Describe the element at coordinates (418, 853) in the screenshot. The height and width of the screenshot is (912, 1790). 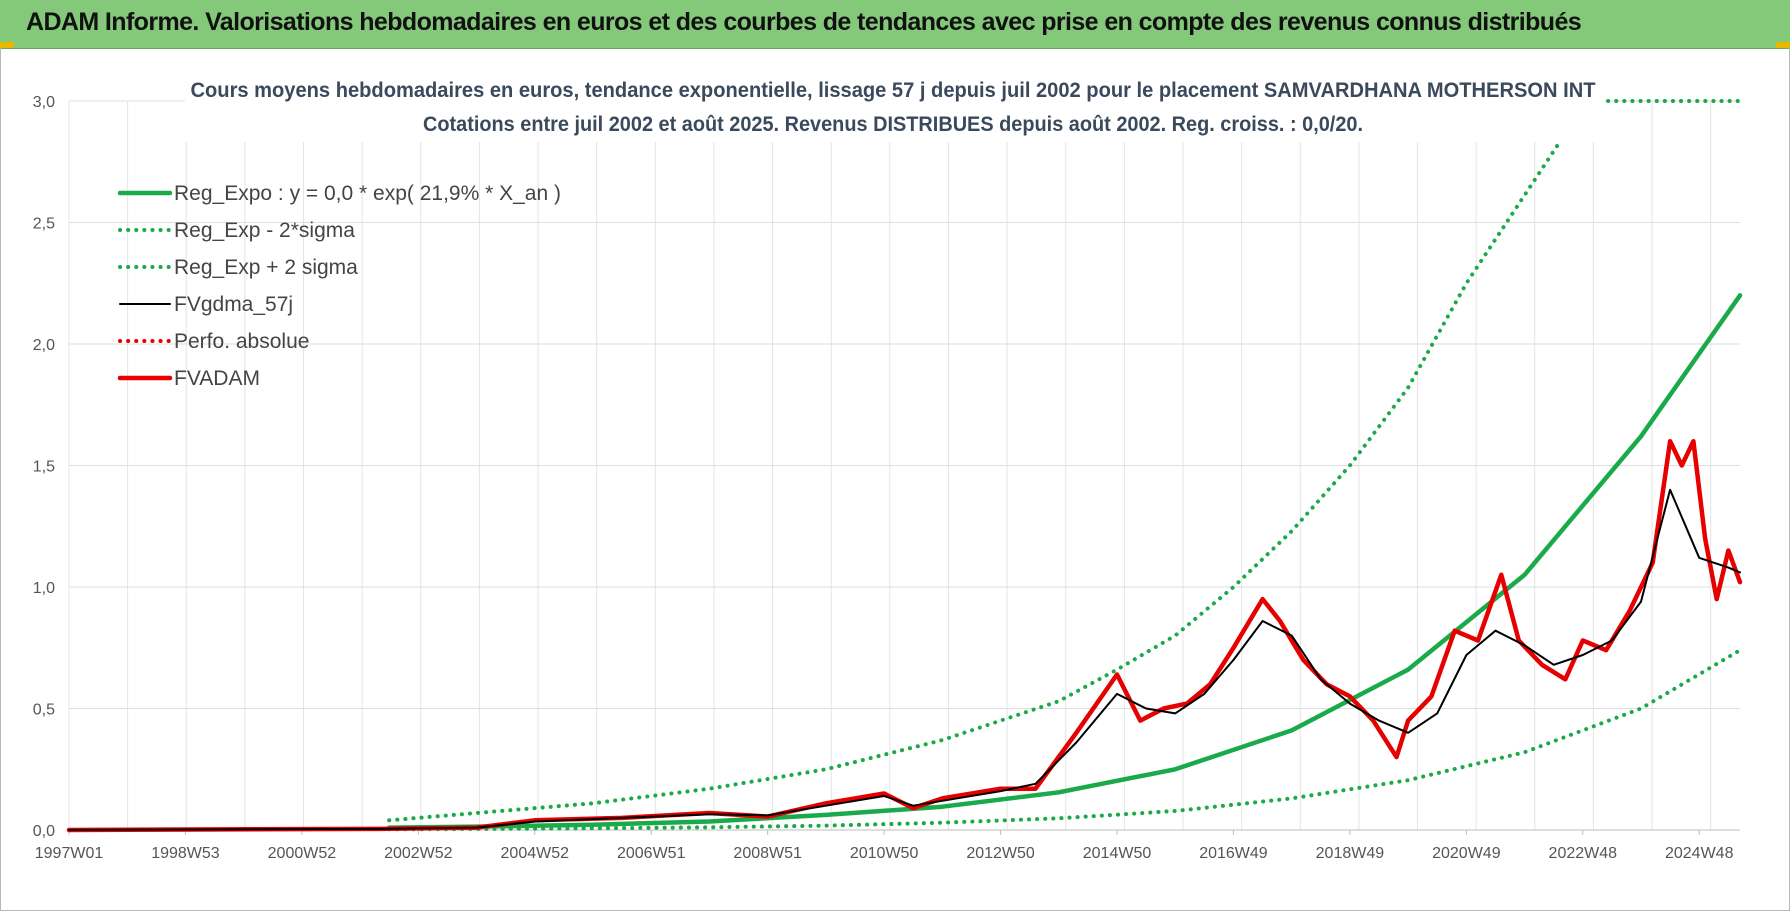
I see `x-tick-label: 2002W52` at that location.